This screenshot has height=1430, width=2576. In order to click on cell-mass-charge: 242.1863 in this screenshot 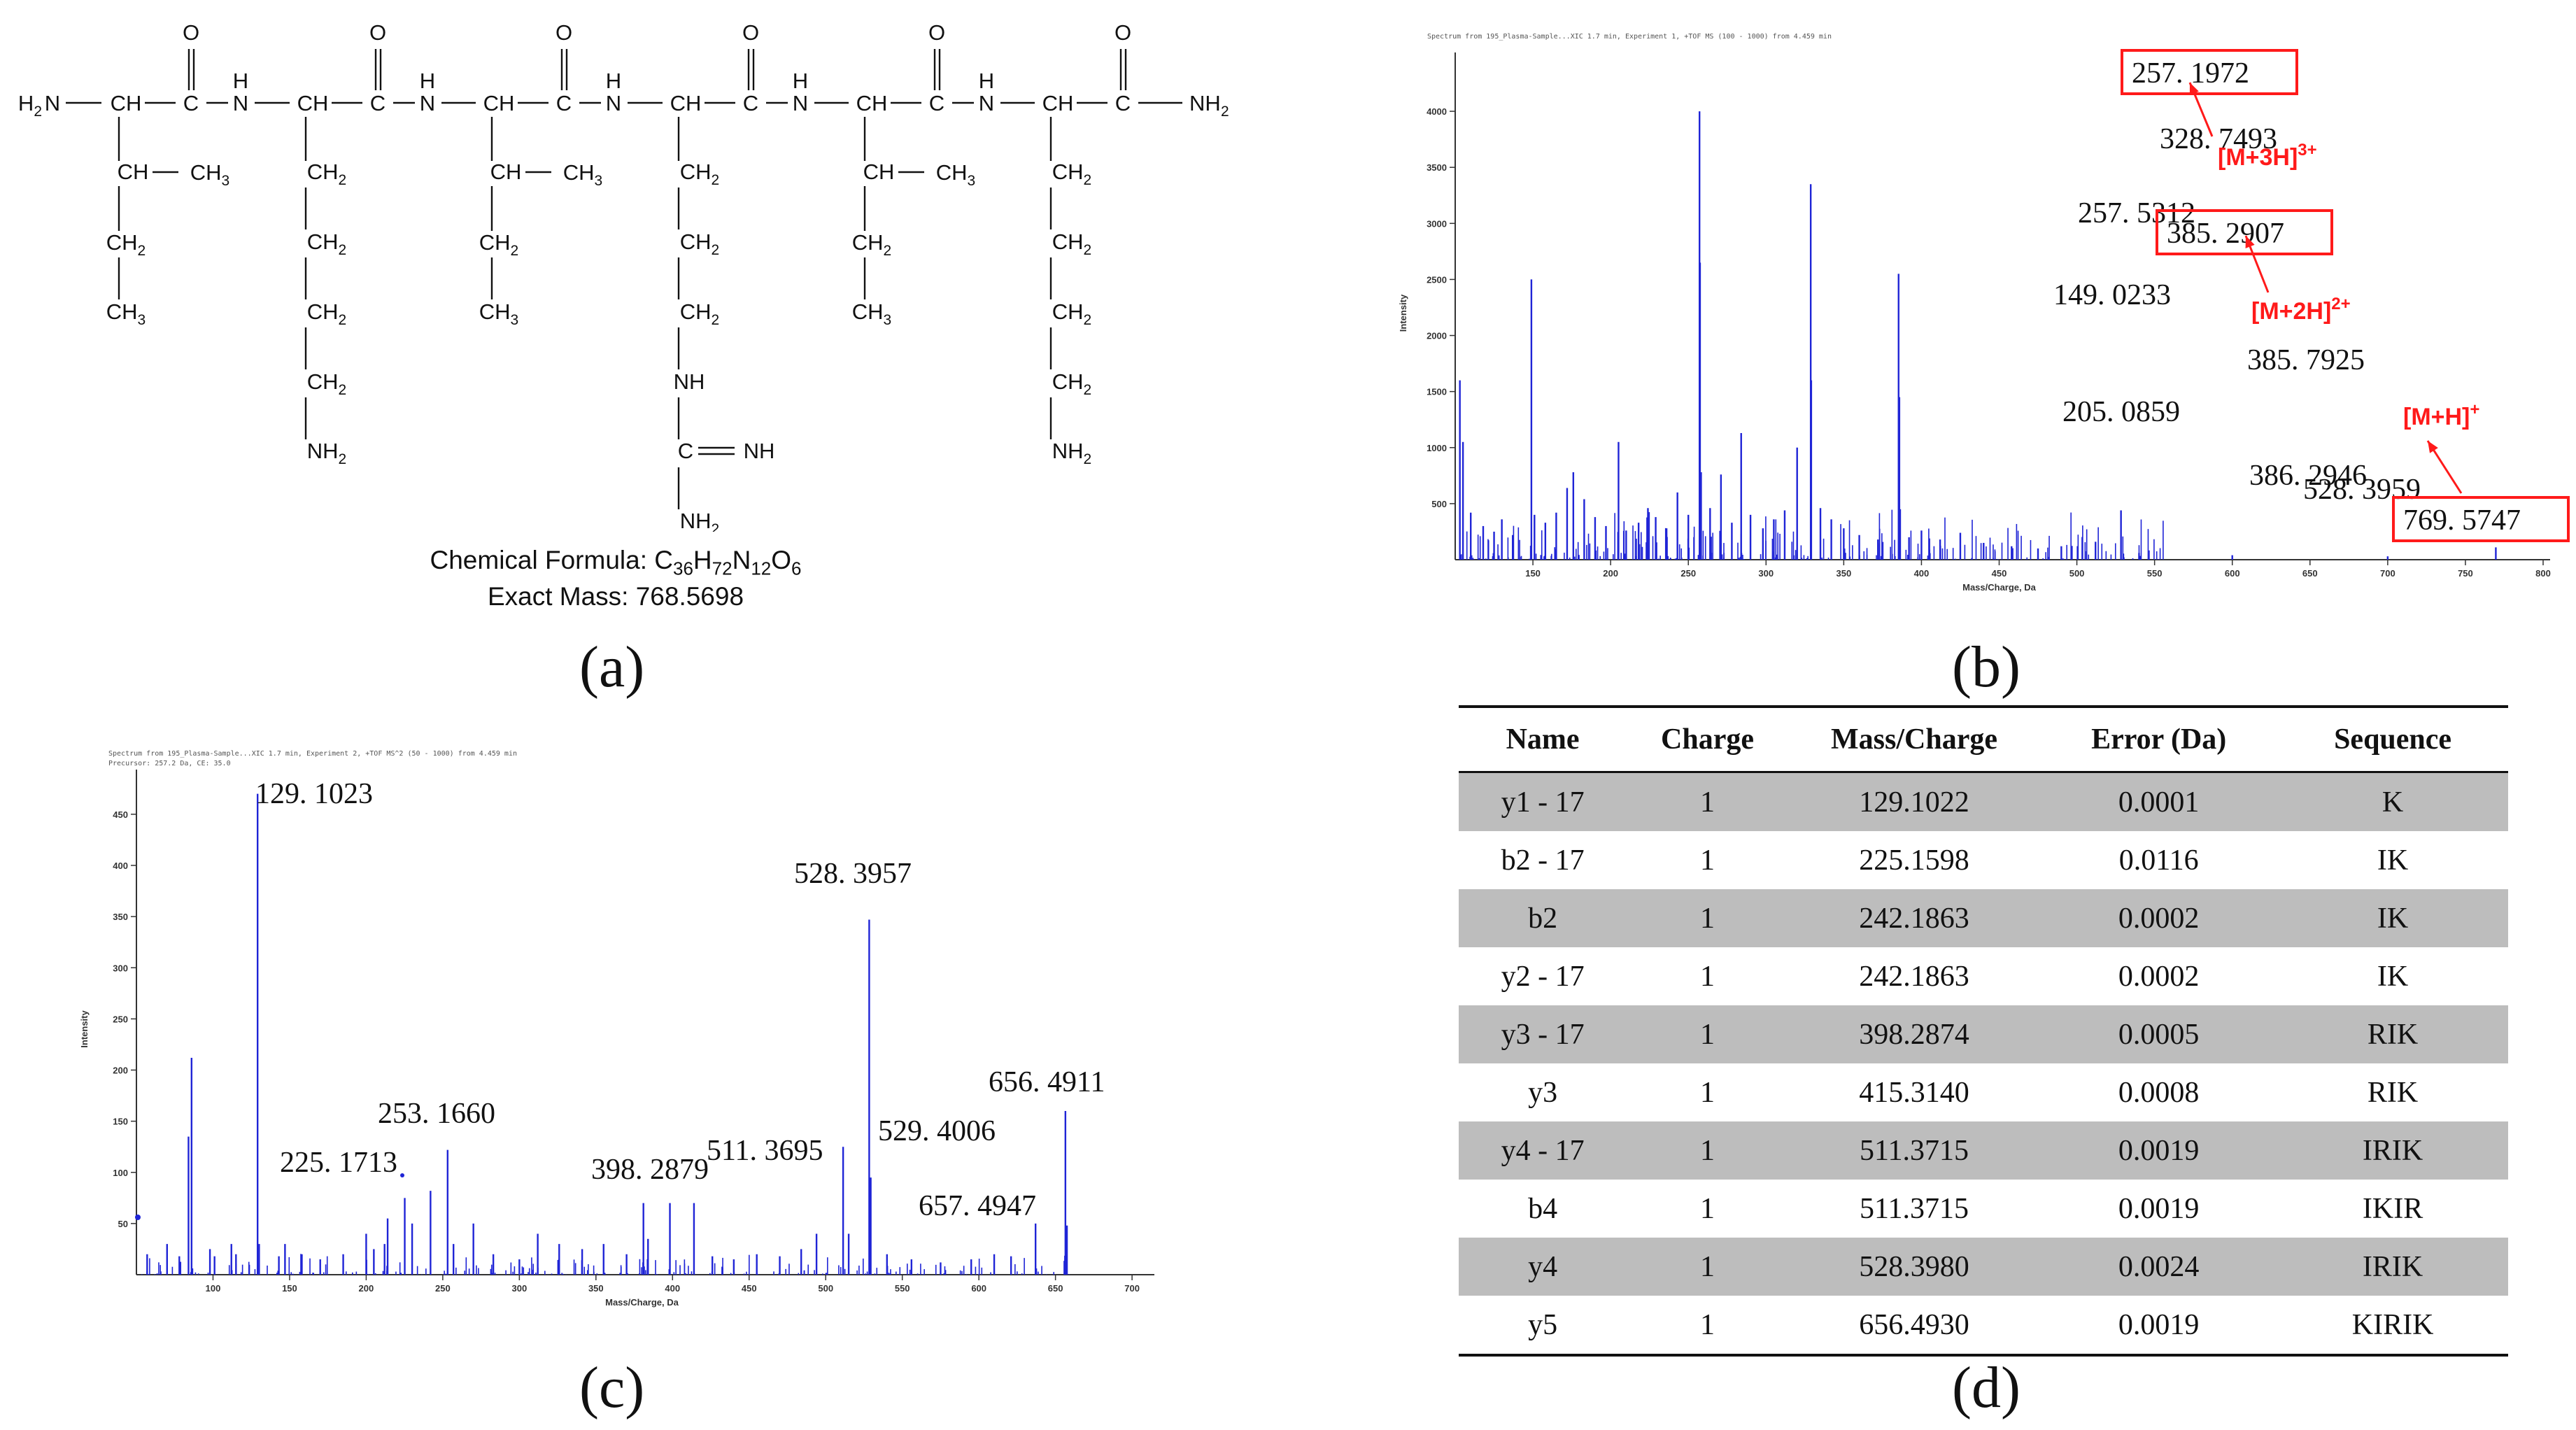, I will do `click(1914, 918)`.